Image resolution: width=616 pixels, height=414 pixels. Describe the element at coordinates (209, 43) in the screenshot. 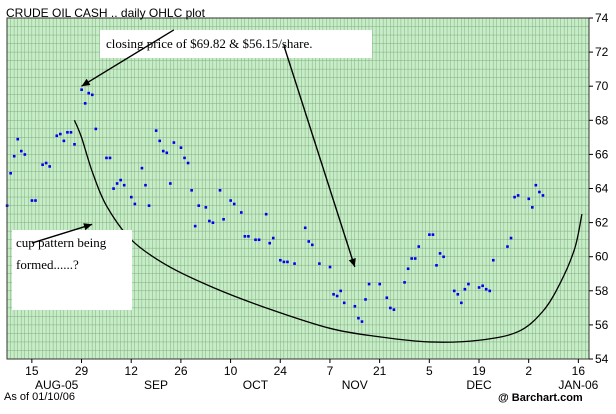

I see `annotation-closing-price: closing price of $69.82 & $56.15/share.` at that location.